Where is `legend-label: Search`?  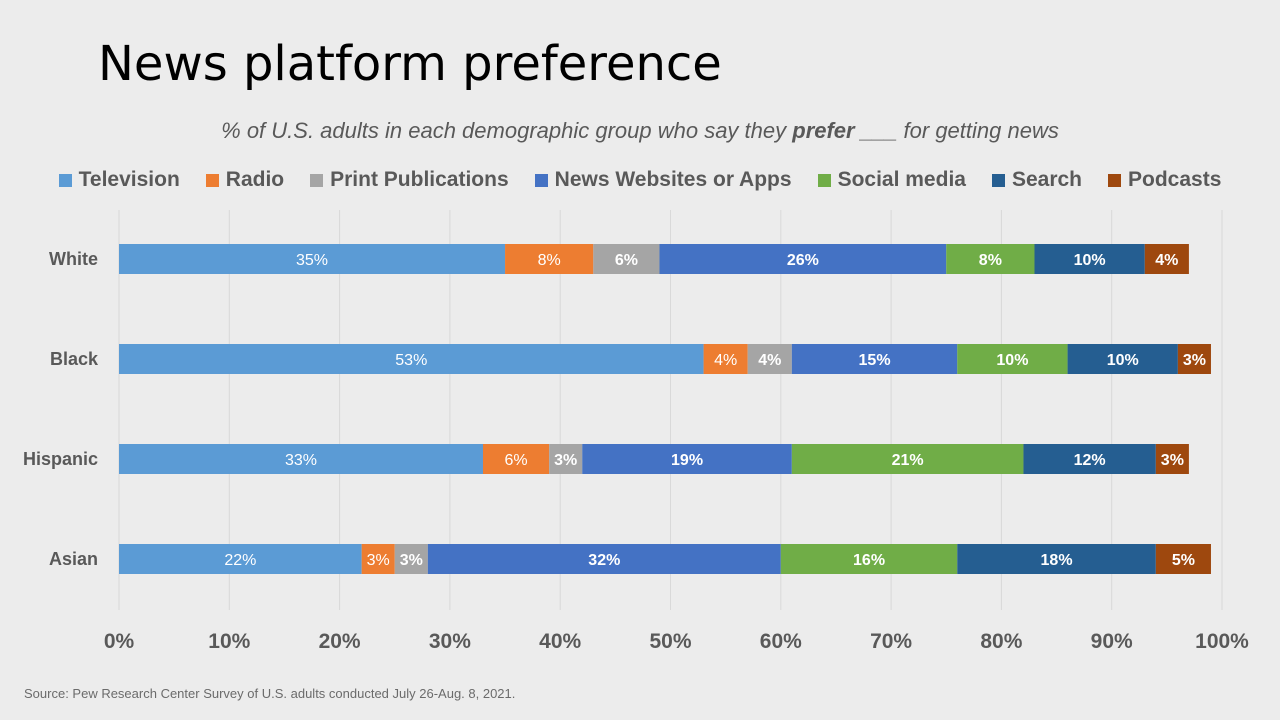 legend-label: Search is located at coordinates (1046, 179).